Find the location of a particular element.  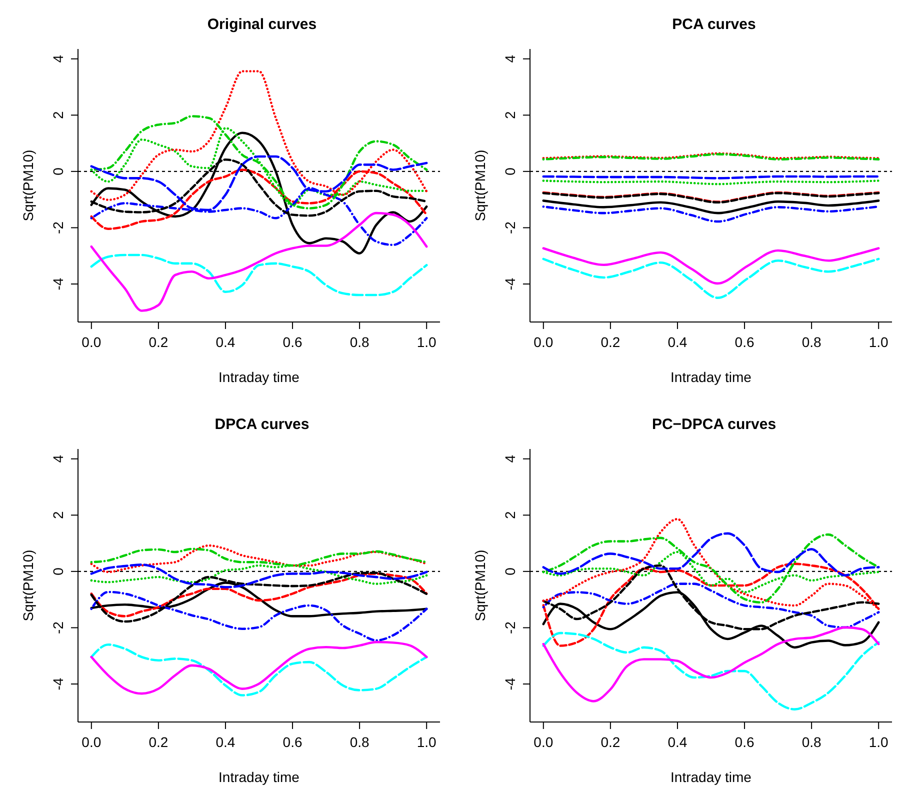

chart-title: DPCA curves is located at coordinates (262, 424).